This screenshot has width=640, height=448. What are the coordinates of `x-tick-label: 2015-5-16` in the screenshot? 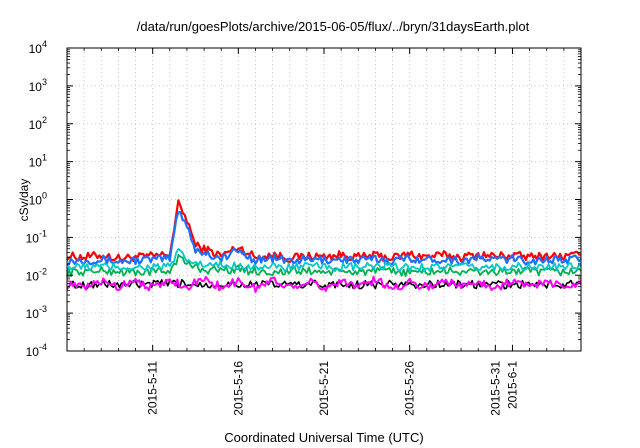 It's located at (238, 388).